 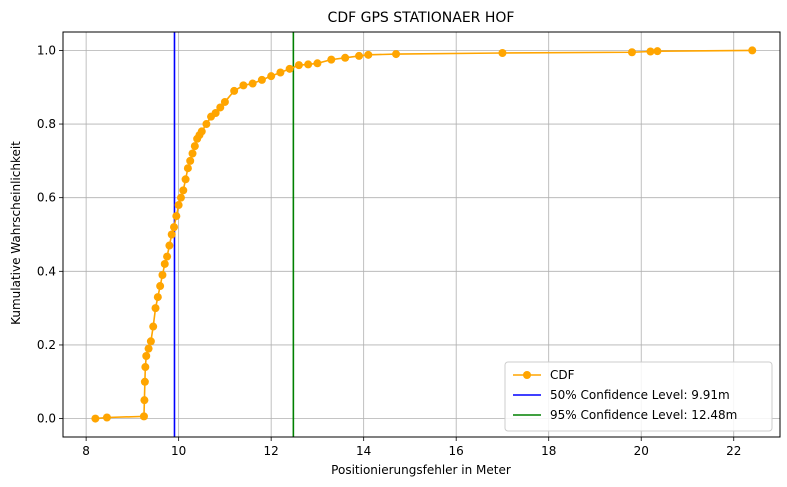 What do you see at coordinates (456, 451) in the screenshot?
I see `x-tick-label: 16` at bounding box center [456, 451].